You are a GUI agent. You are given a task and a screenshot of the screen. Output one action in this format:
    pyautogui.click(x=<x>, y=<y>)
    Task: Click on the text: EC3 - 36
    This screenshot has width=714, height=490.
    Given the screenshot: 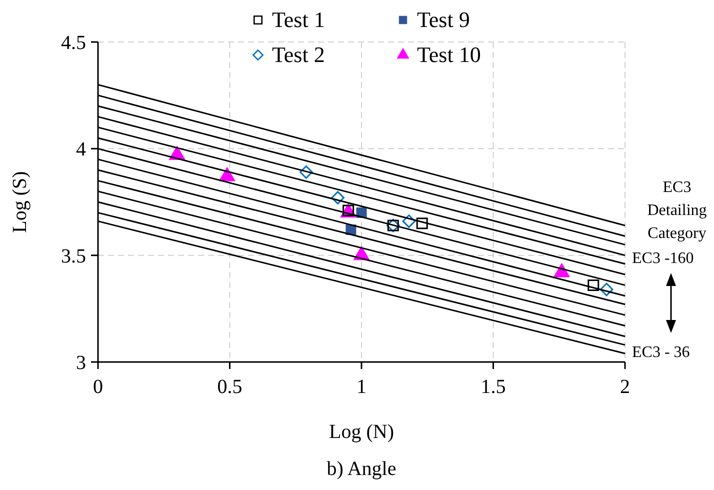 What is the action you would take?
    pyautogui.click(x=661, y=352)
    